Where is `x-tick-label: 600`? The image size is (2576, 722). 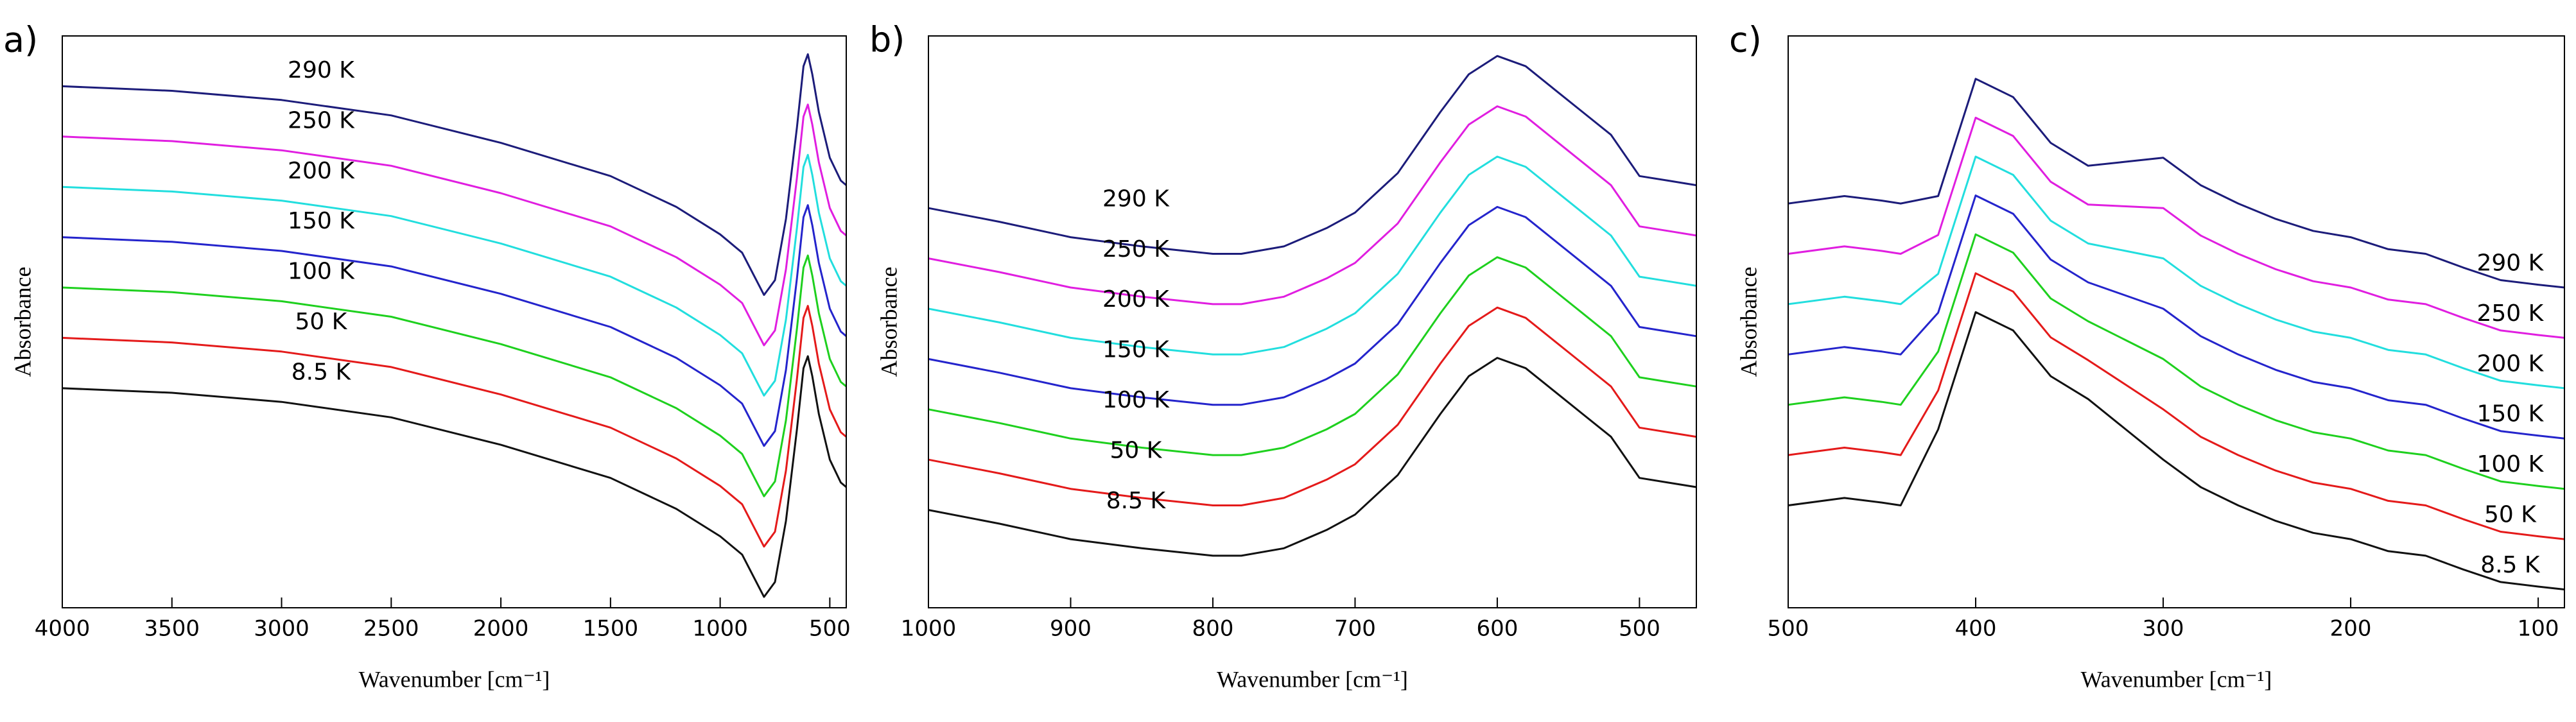
x-tick-label: 600 is located at coordinates (1497, 629).